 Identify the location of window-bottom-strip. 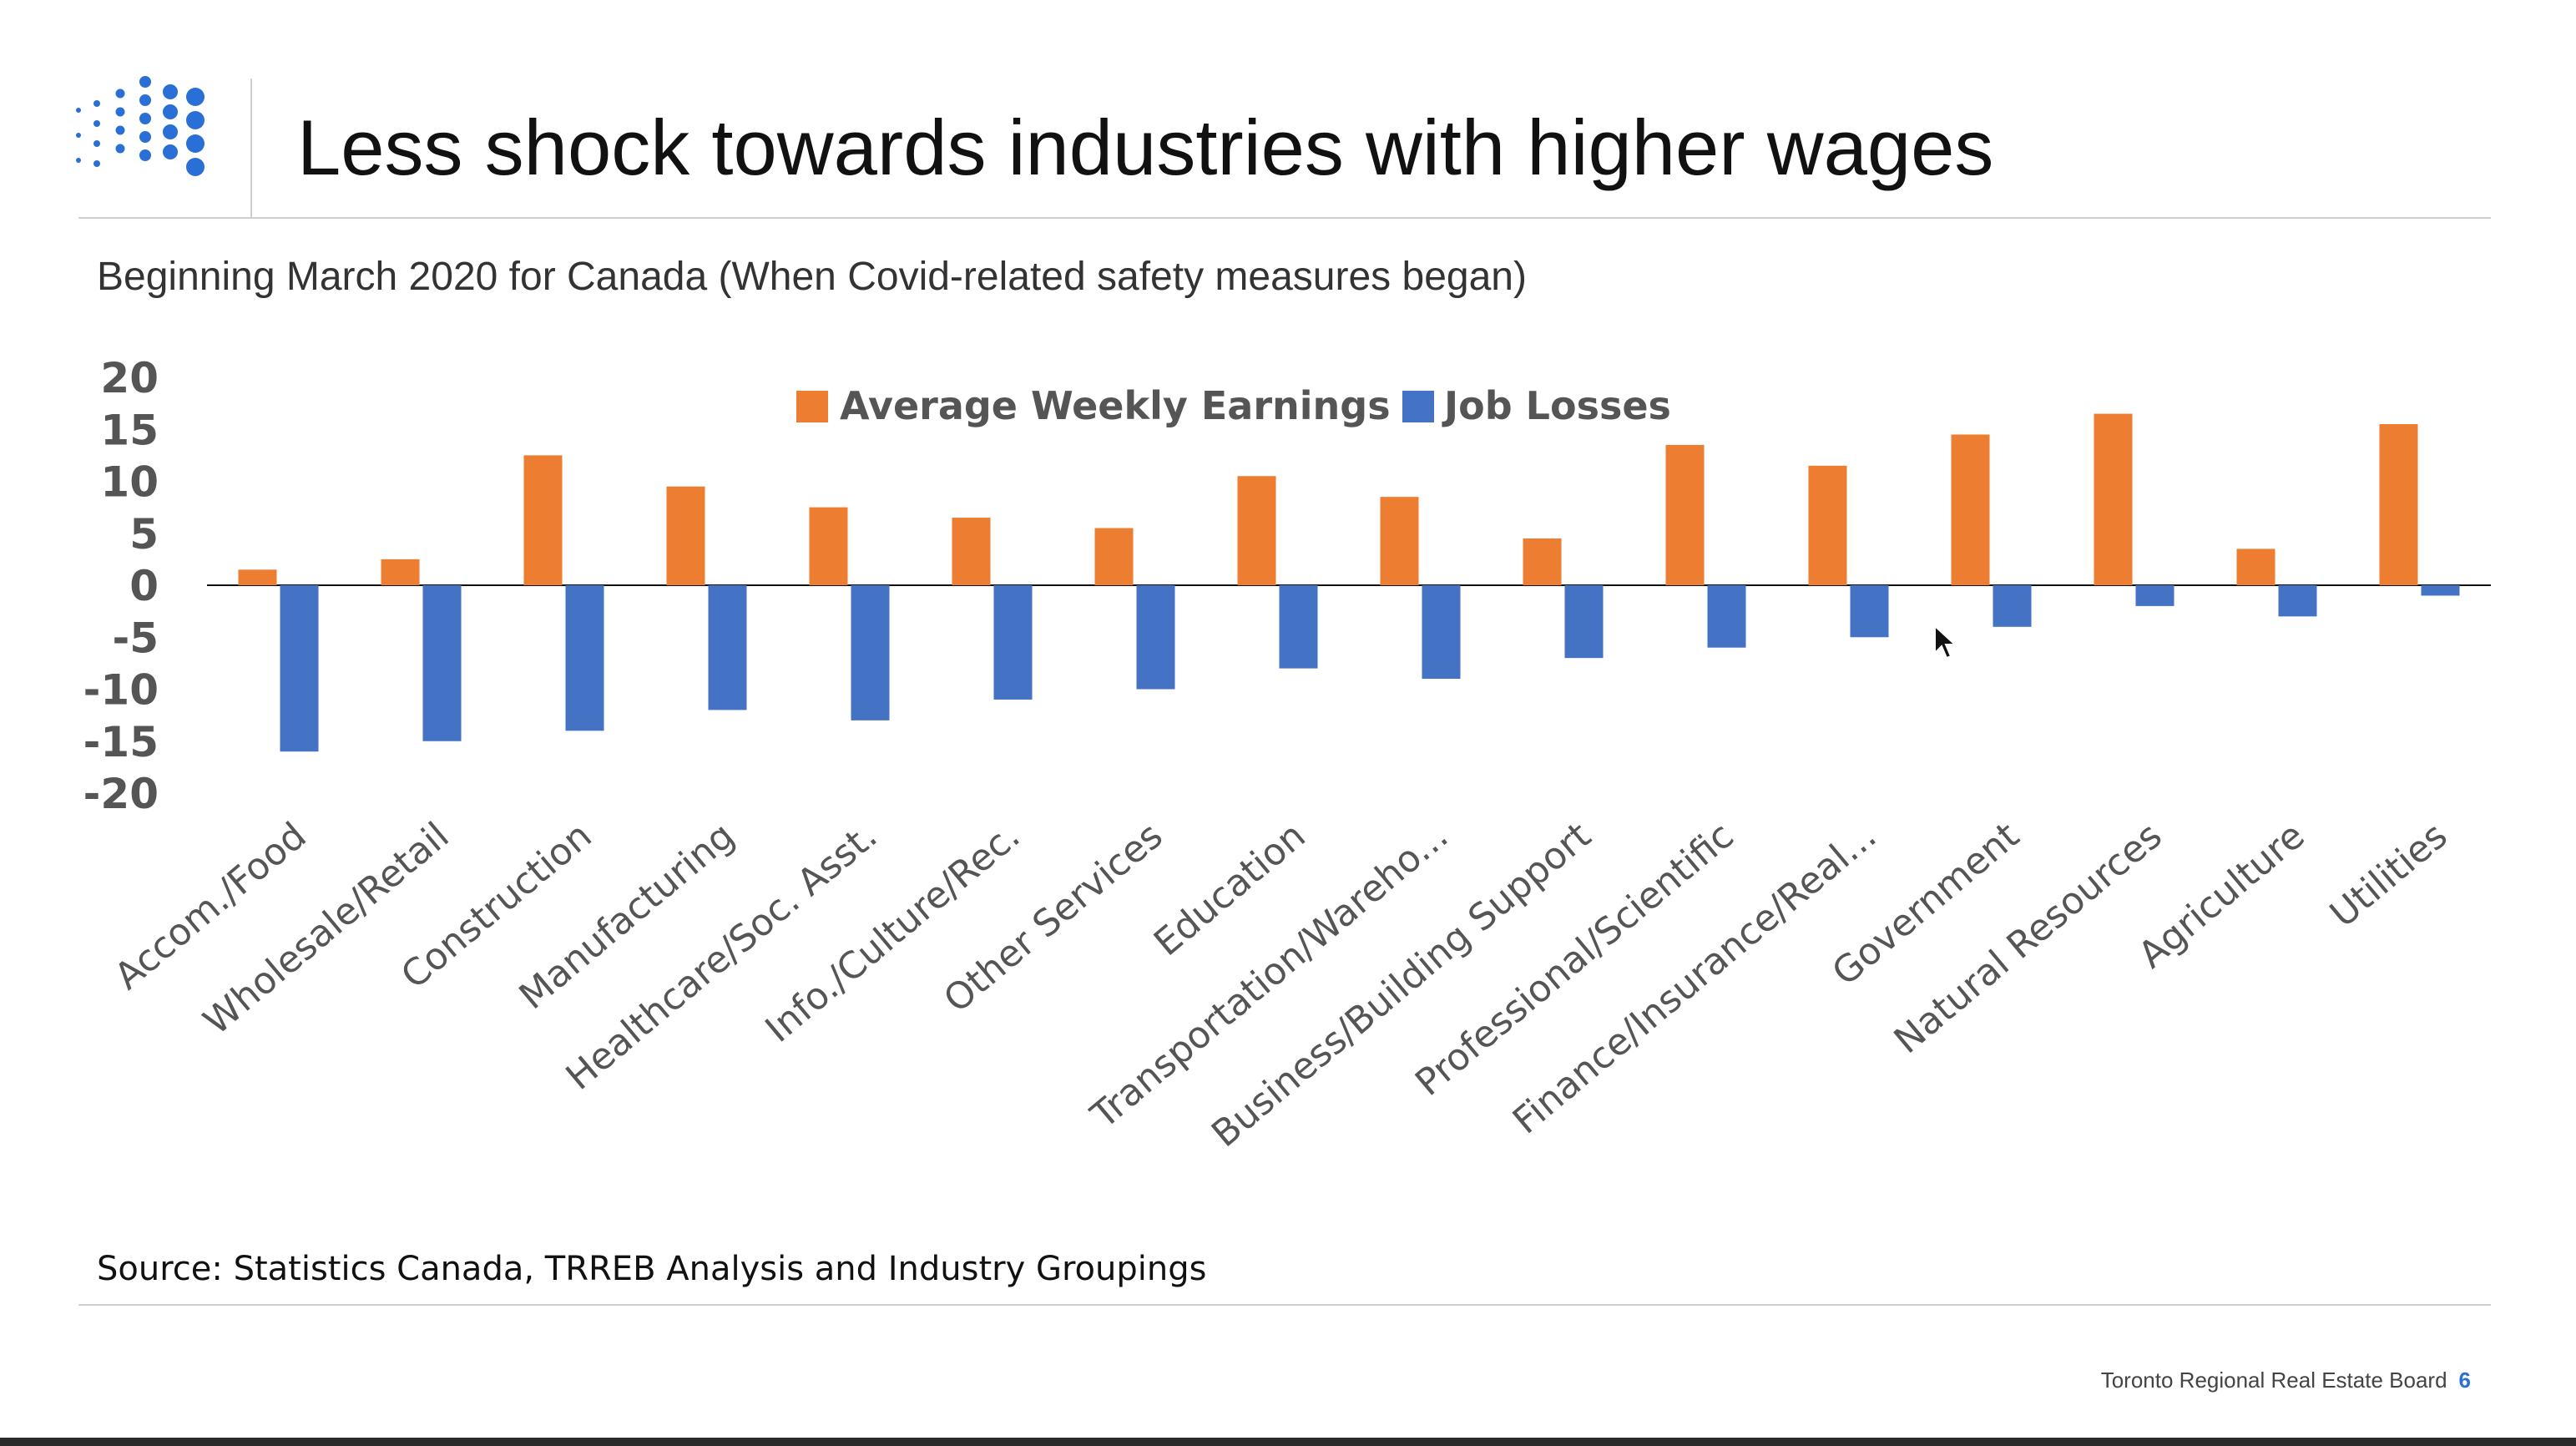
(1288, 1442).